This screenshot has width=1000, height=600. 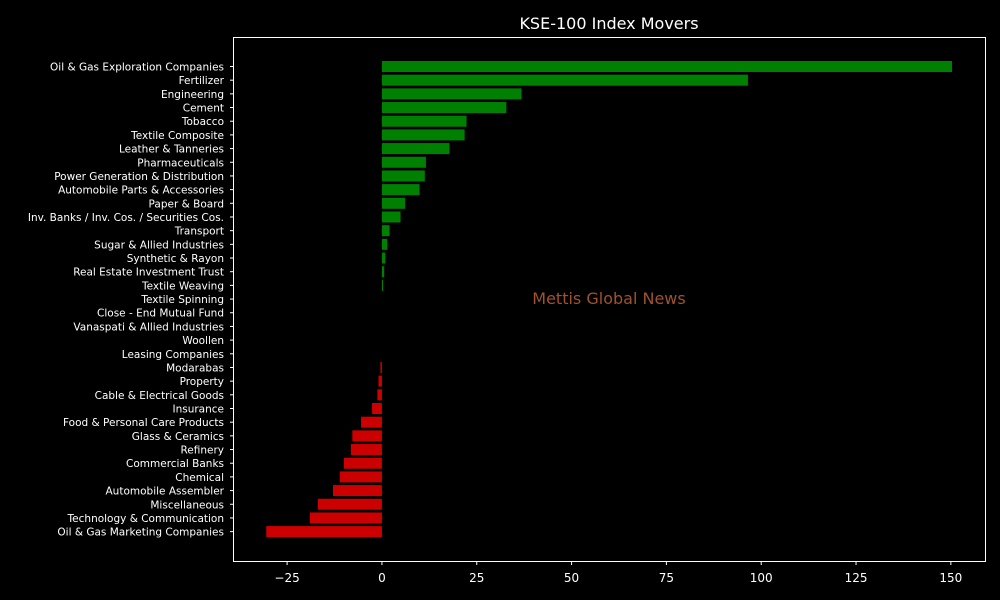 What do you see at coordinates (145, 519) in the screenshot?
I see `category-label: Technology & Communication` at bounding box center [145, 519].